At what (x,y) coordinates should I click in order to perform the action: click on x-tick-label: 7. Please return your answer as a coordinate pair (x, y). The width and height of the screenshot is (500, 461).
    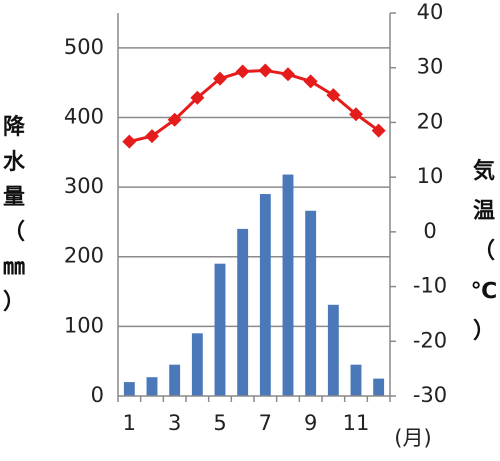
    Looking at the image, I should click on (265, 423).